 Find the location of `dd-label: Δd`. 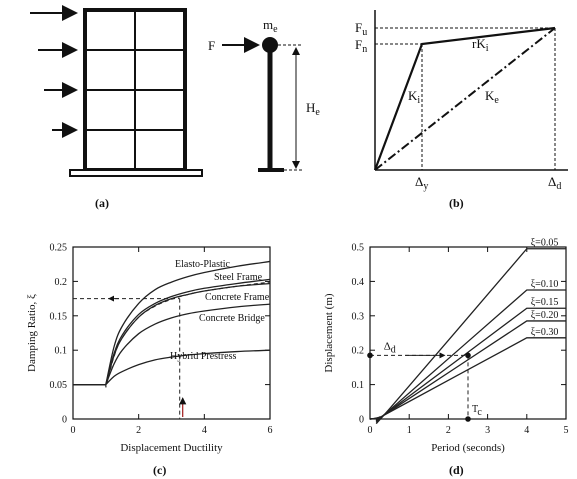

dd-label: Δd is located at coordinates (554, 183).